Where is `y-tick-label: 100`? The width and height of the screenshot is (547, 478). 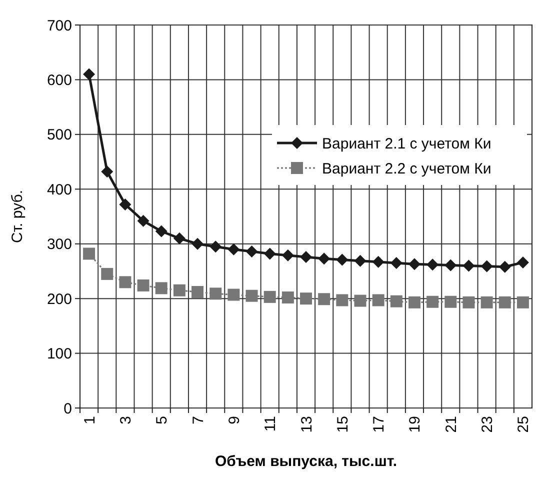 y-tick-label: 100 is located at coordinates (59, 354).